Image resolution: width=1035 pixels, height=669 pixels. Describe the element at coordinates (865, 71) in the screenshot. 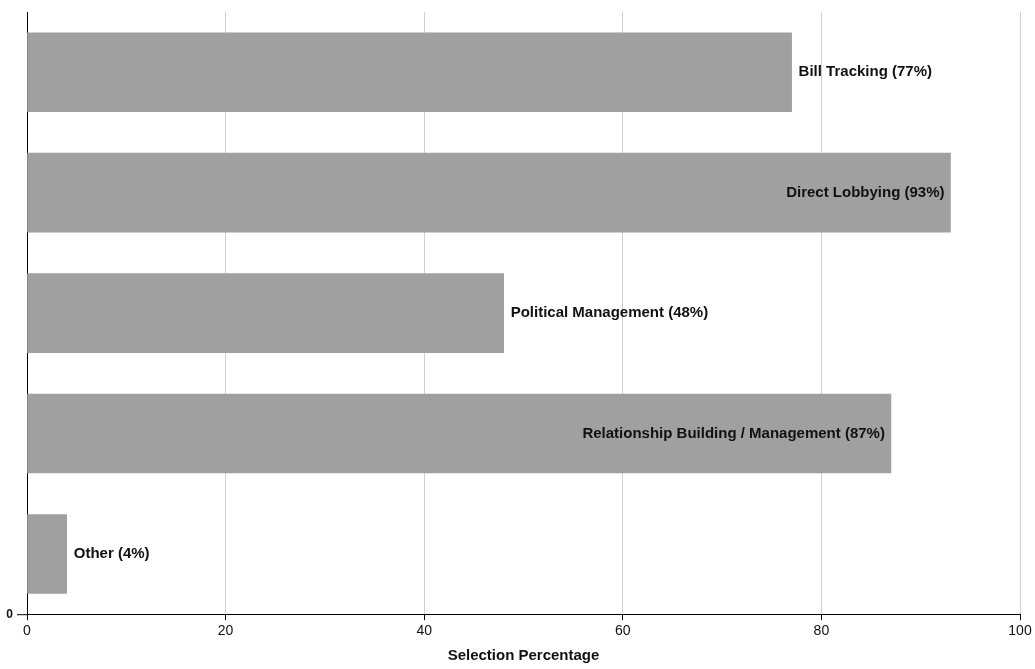

I see `data-label: Bill Tracking (77%)` at that location.